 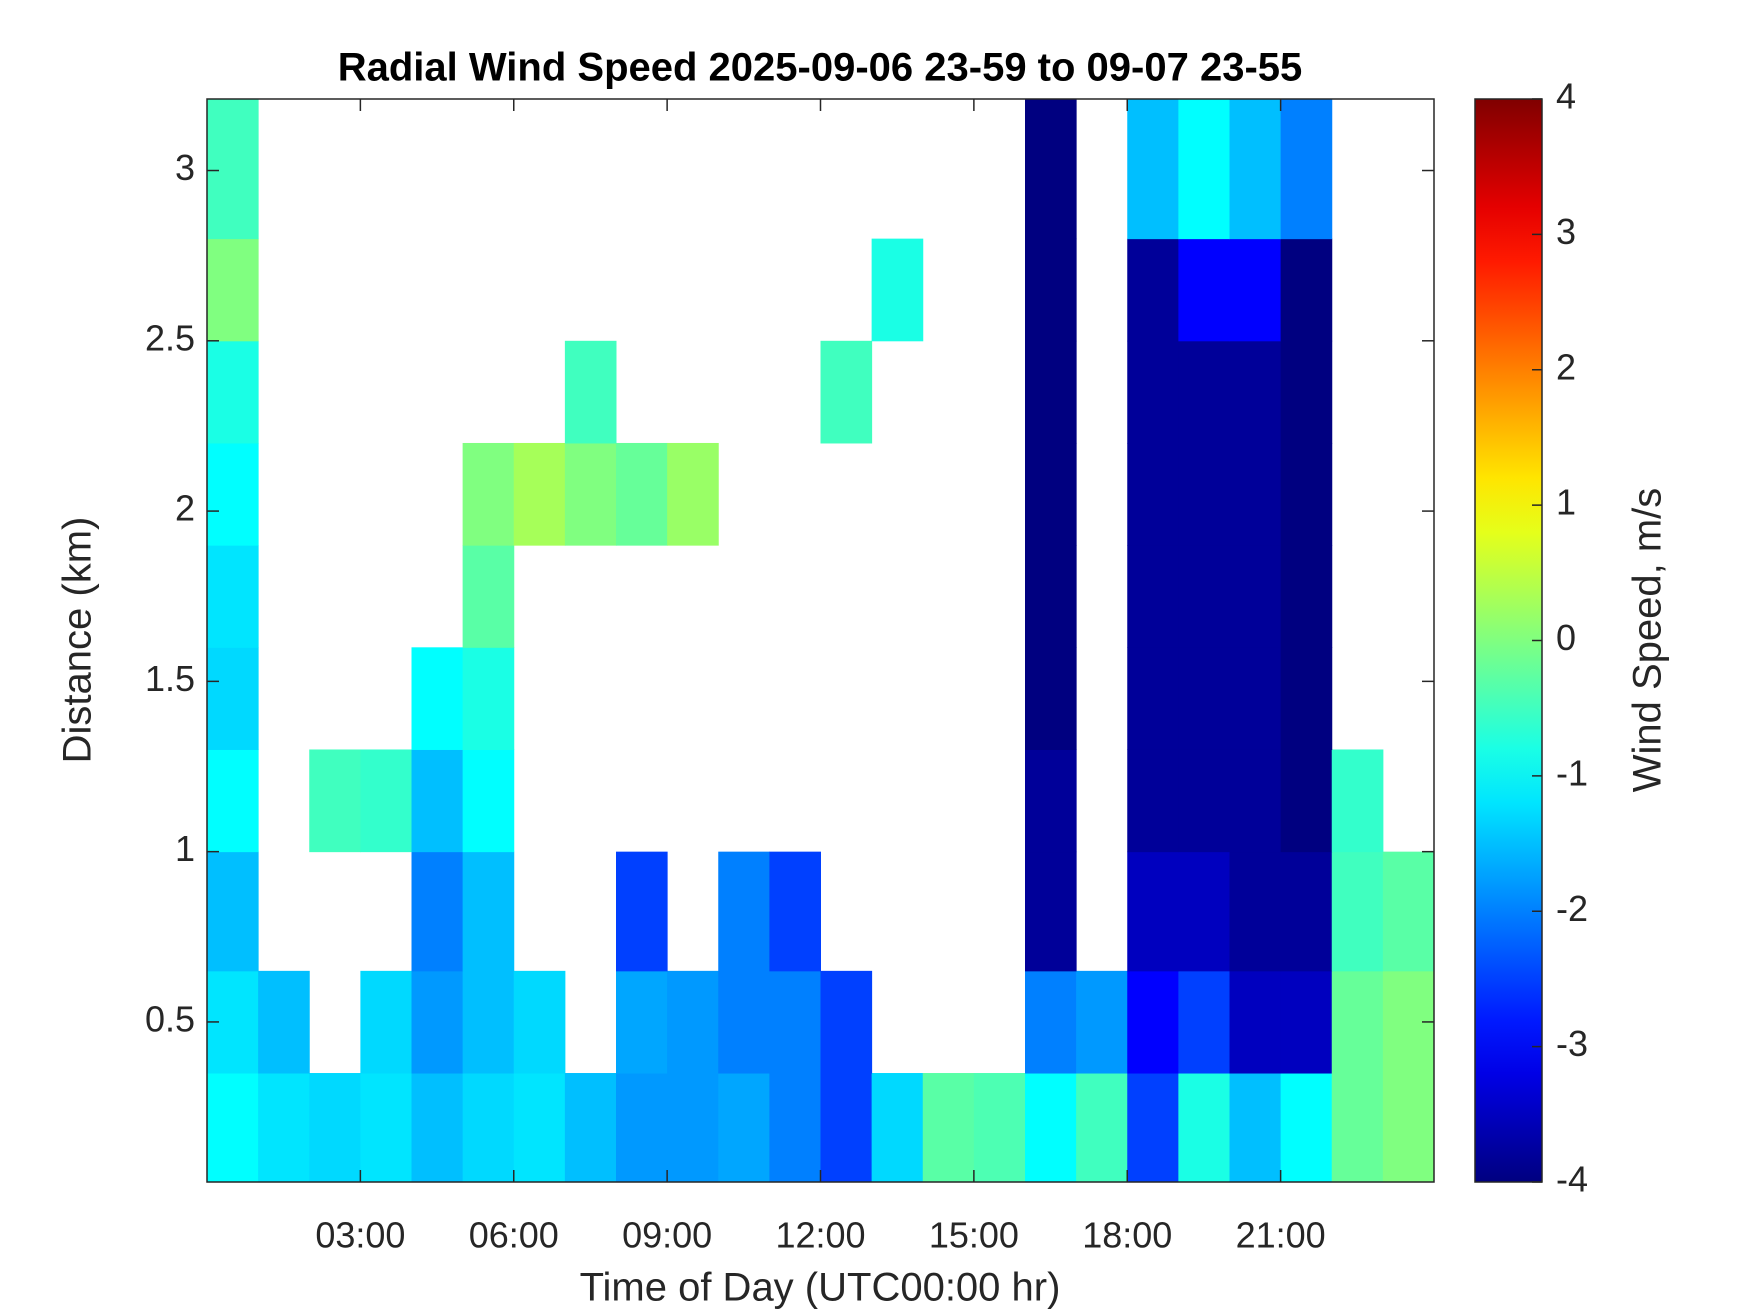 What do you see at coordinates (1566, 96) in the screenshot?
I see `colorbar-tick-label: 4` at bounding box center [1566, 96].